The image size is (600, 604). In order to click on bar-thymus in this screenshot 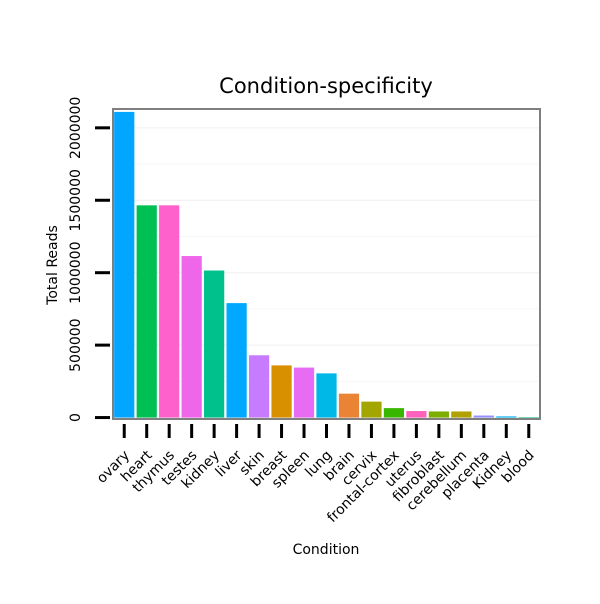, I will do `click(169, 311)`.